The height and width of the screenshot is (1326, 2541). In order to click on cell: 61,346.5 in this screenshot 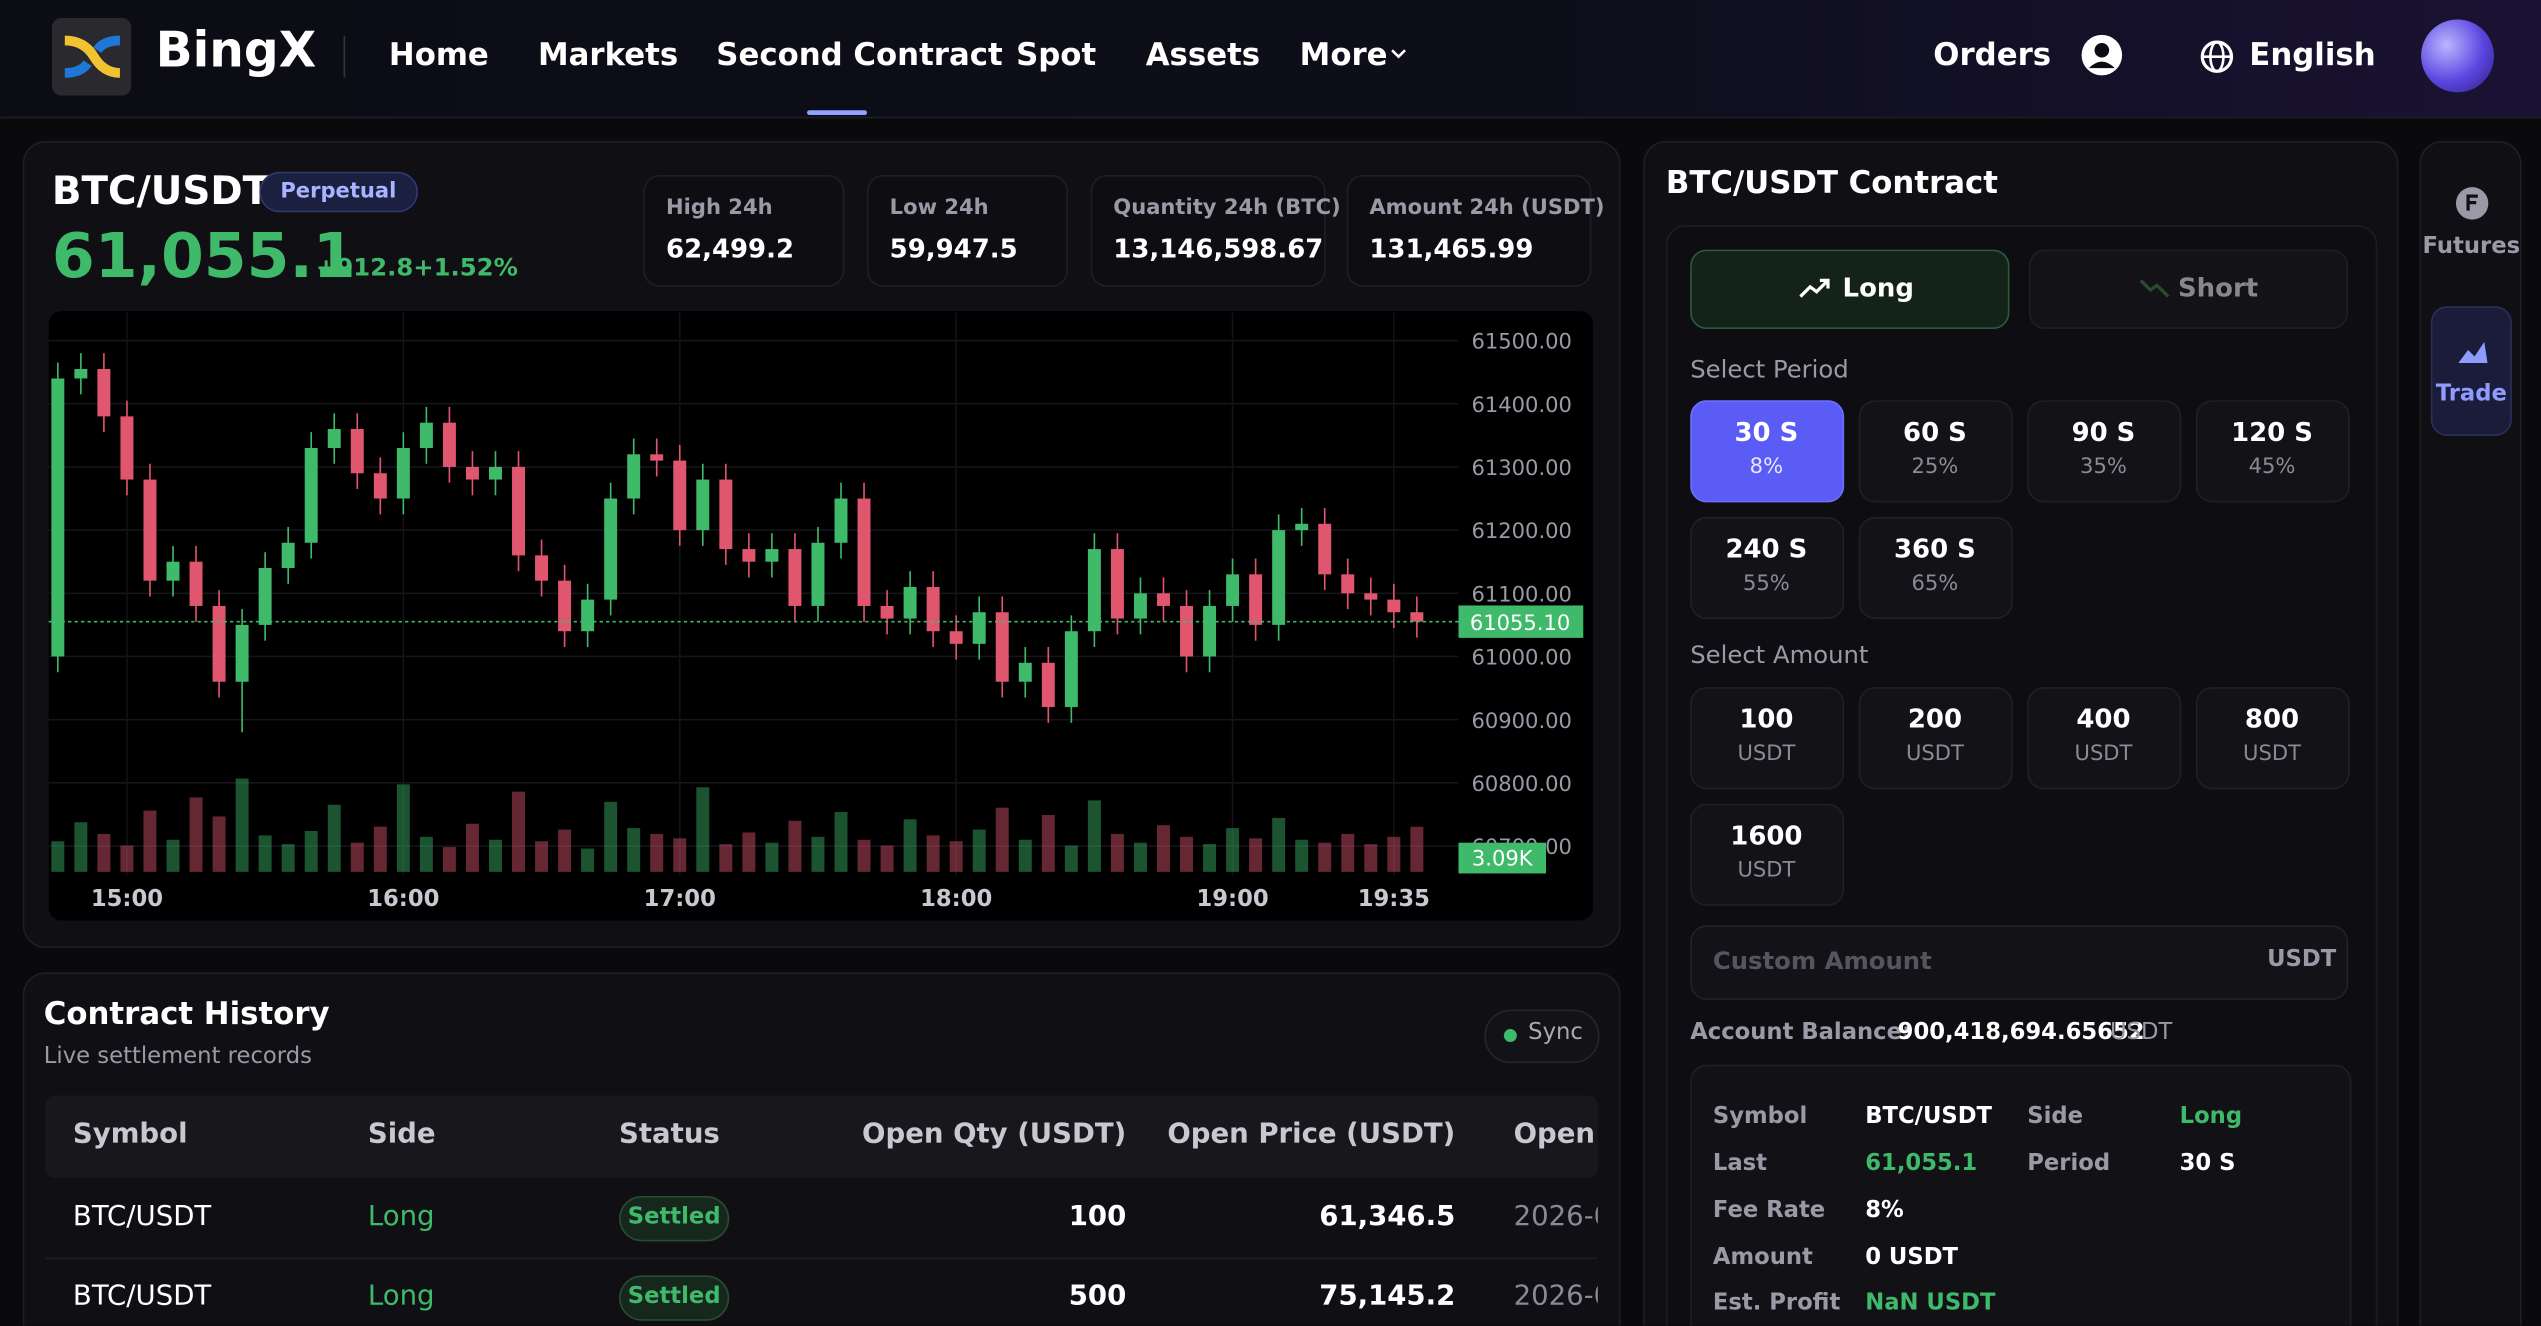, I will do `click(1387, 1217)`.